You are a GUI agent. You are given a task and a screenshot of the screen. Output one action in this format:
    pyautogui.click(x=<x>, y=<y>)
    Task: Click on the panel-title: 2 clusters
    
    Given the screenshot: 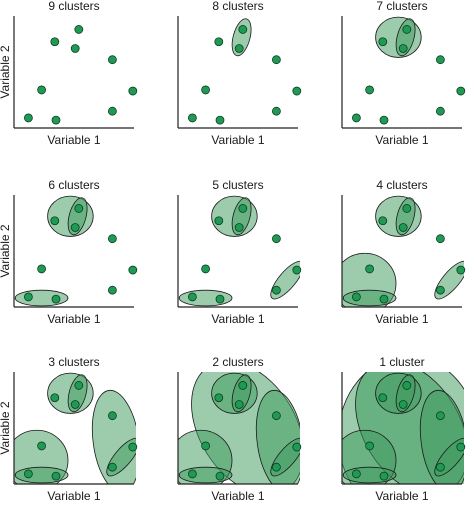 What is the action you would take?
    pyautogui.click(x=237, y=362)
    